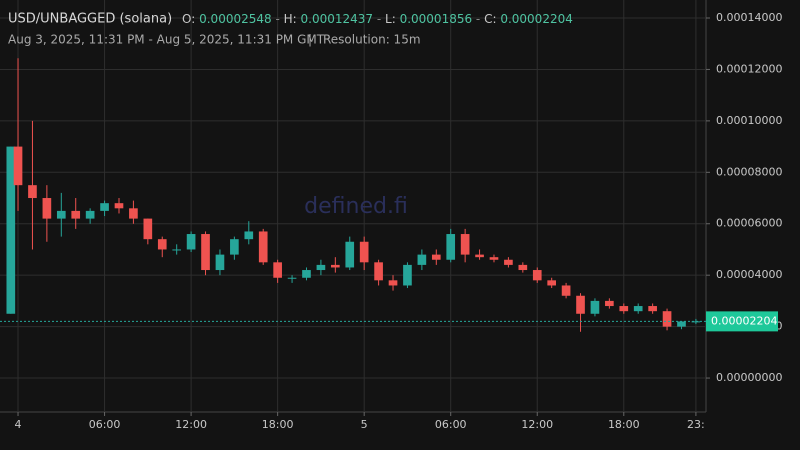  Describe the element at coordinates (337, 19) in the screenshot. I see `ohlc-value: 0.00012437` at that location.